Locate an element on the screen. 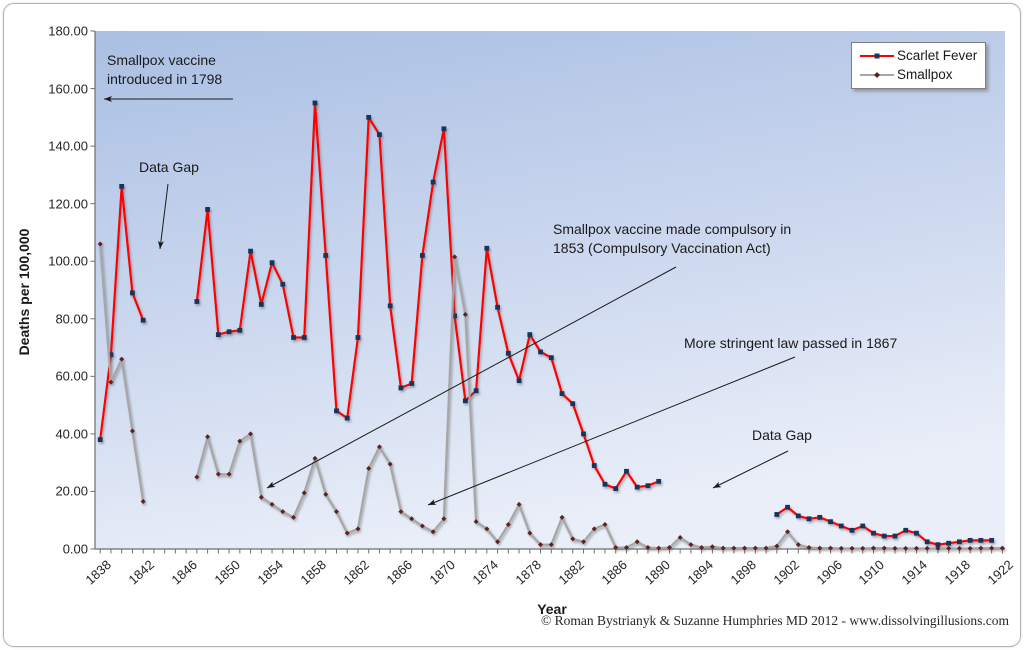 The image size is (1024, 650). annotation-vaccine-1798: Smallpox vaccine introduced in 1798 is located at coordinates (164, 70).